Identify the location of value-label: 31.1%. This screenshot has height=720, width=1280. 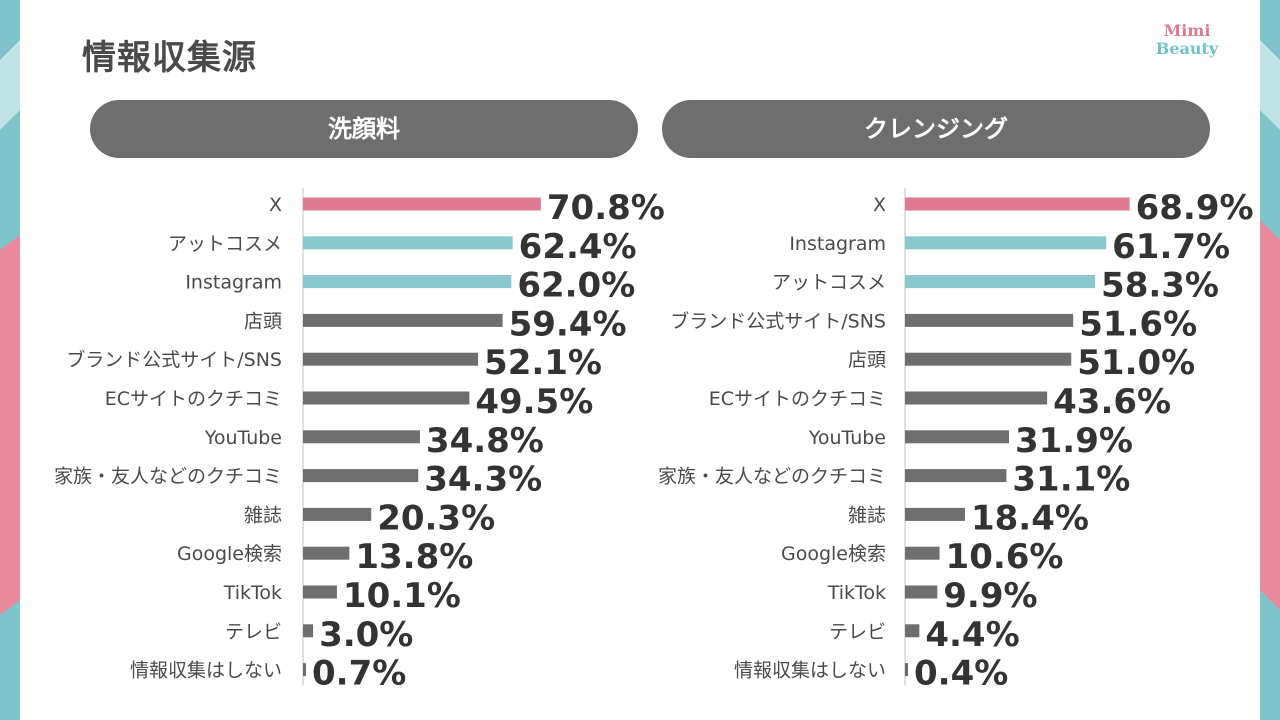
(1071, 480).